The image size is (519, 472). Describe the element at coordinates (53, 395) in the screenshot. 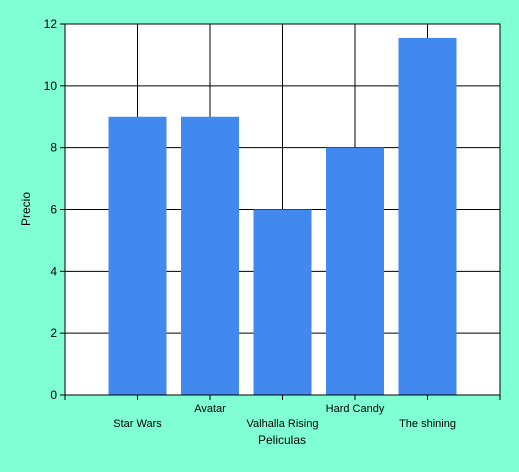

I see `y-tick-label: 0` at that location.